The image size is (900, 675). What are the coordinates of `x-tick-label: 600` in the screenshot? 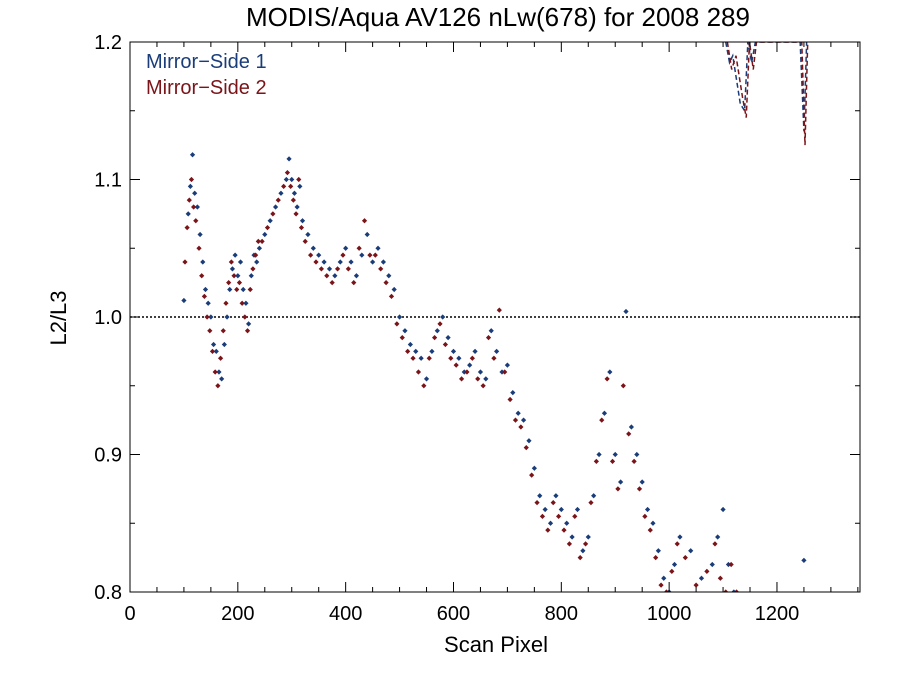 It's located at (453, 614).